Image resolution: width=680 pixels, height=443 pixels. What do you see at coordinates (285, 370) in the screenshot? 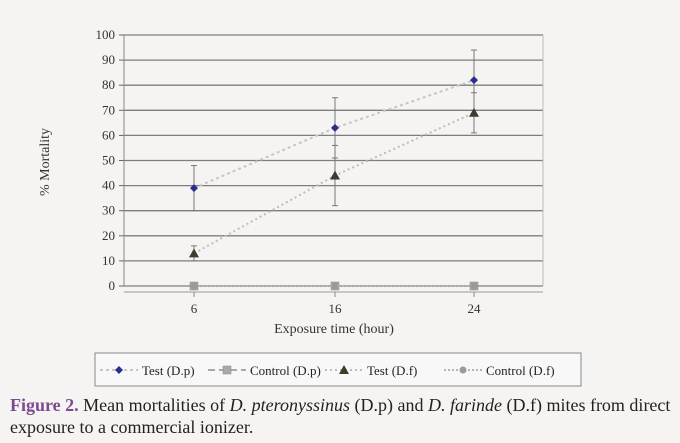
I see `legend-label: Control (D.p)` at bounding box center [285, 370].